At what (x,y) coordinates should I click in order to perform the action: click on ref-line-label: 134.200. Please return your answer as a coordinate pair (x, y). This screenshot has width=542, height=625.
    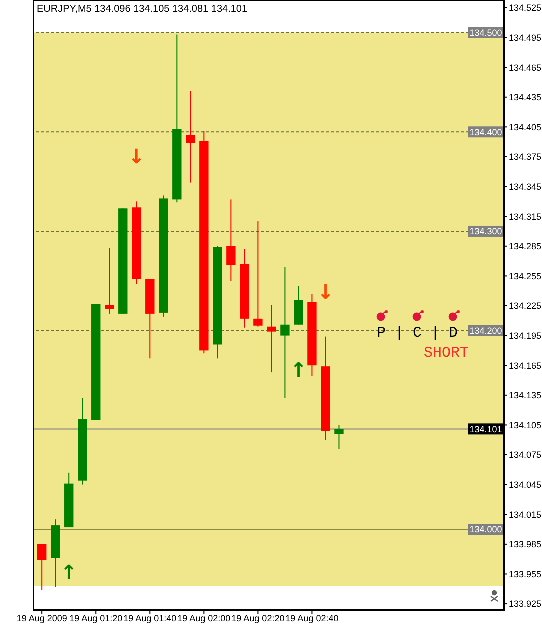
    Looking at the image, I should click on (486, 331).